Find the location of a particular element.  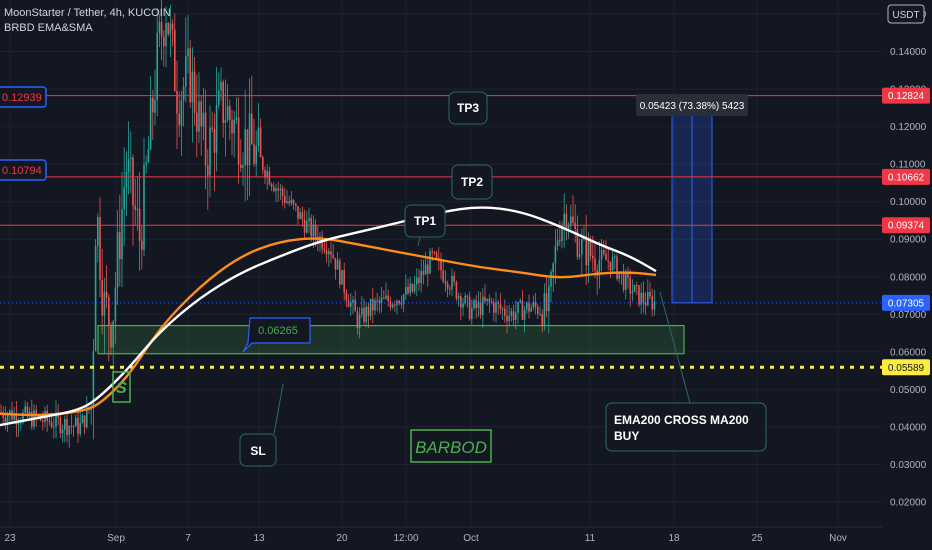

symbol-title: MoonStarter / Tether, 4h, KUCOIN is located at coordinates (87, 13).